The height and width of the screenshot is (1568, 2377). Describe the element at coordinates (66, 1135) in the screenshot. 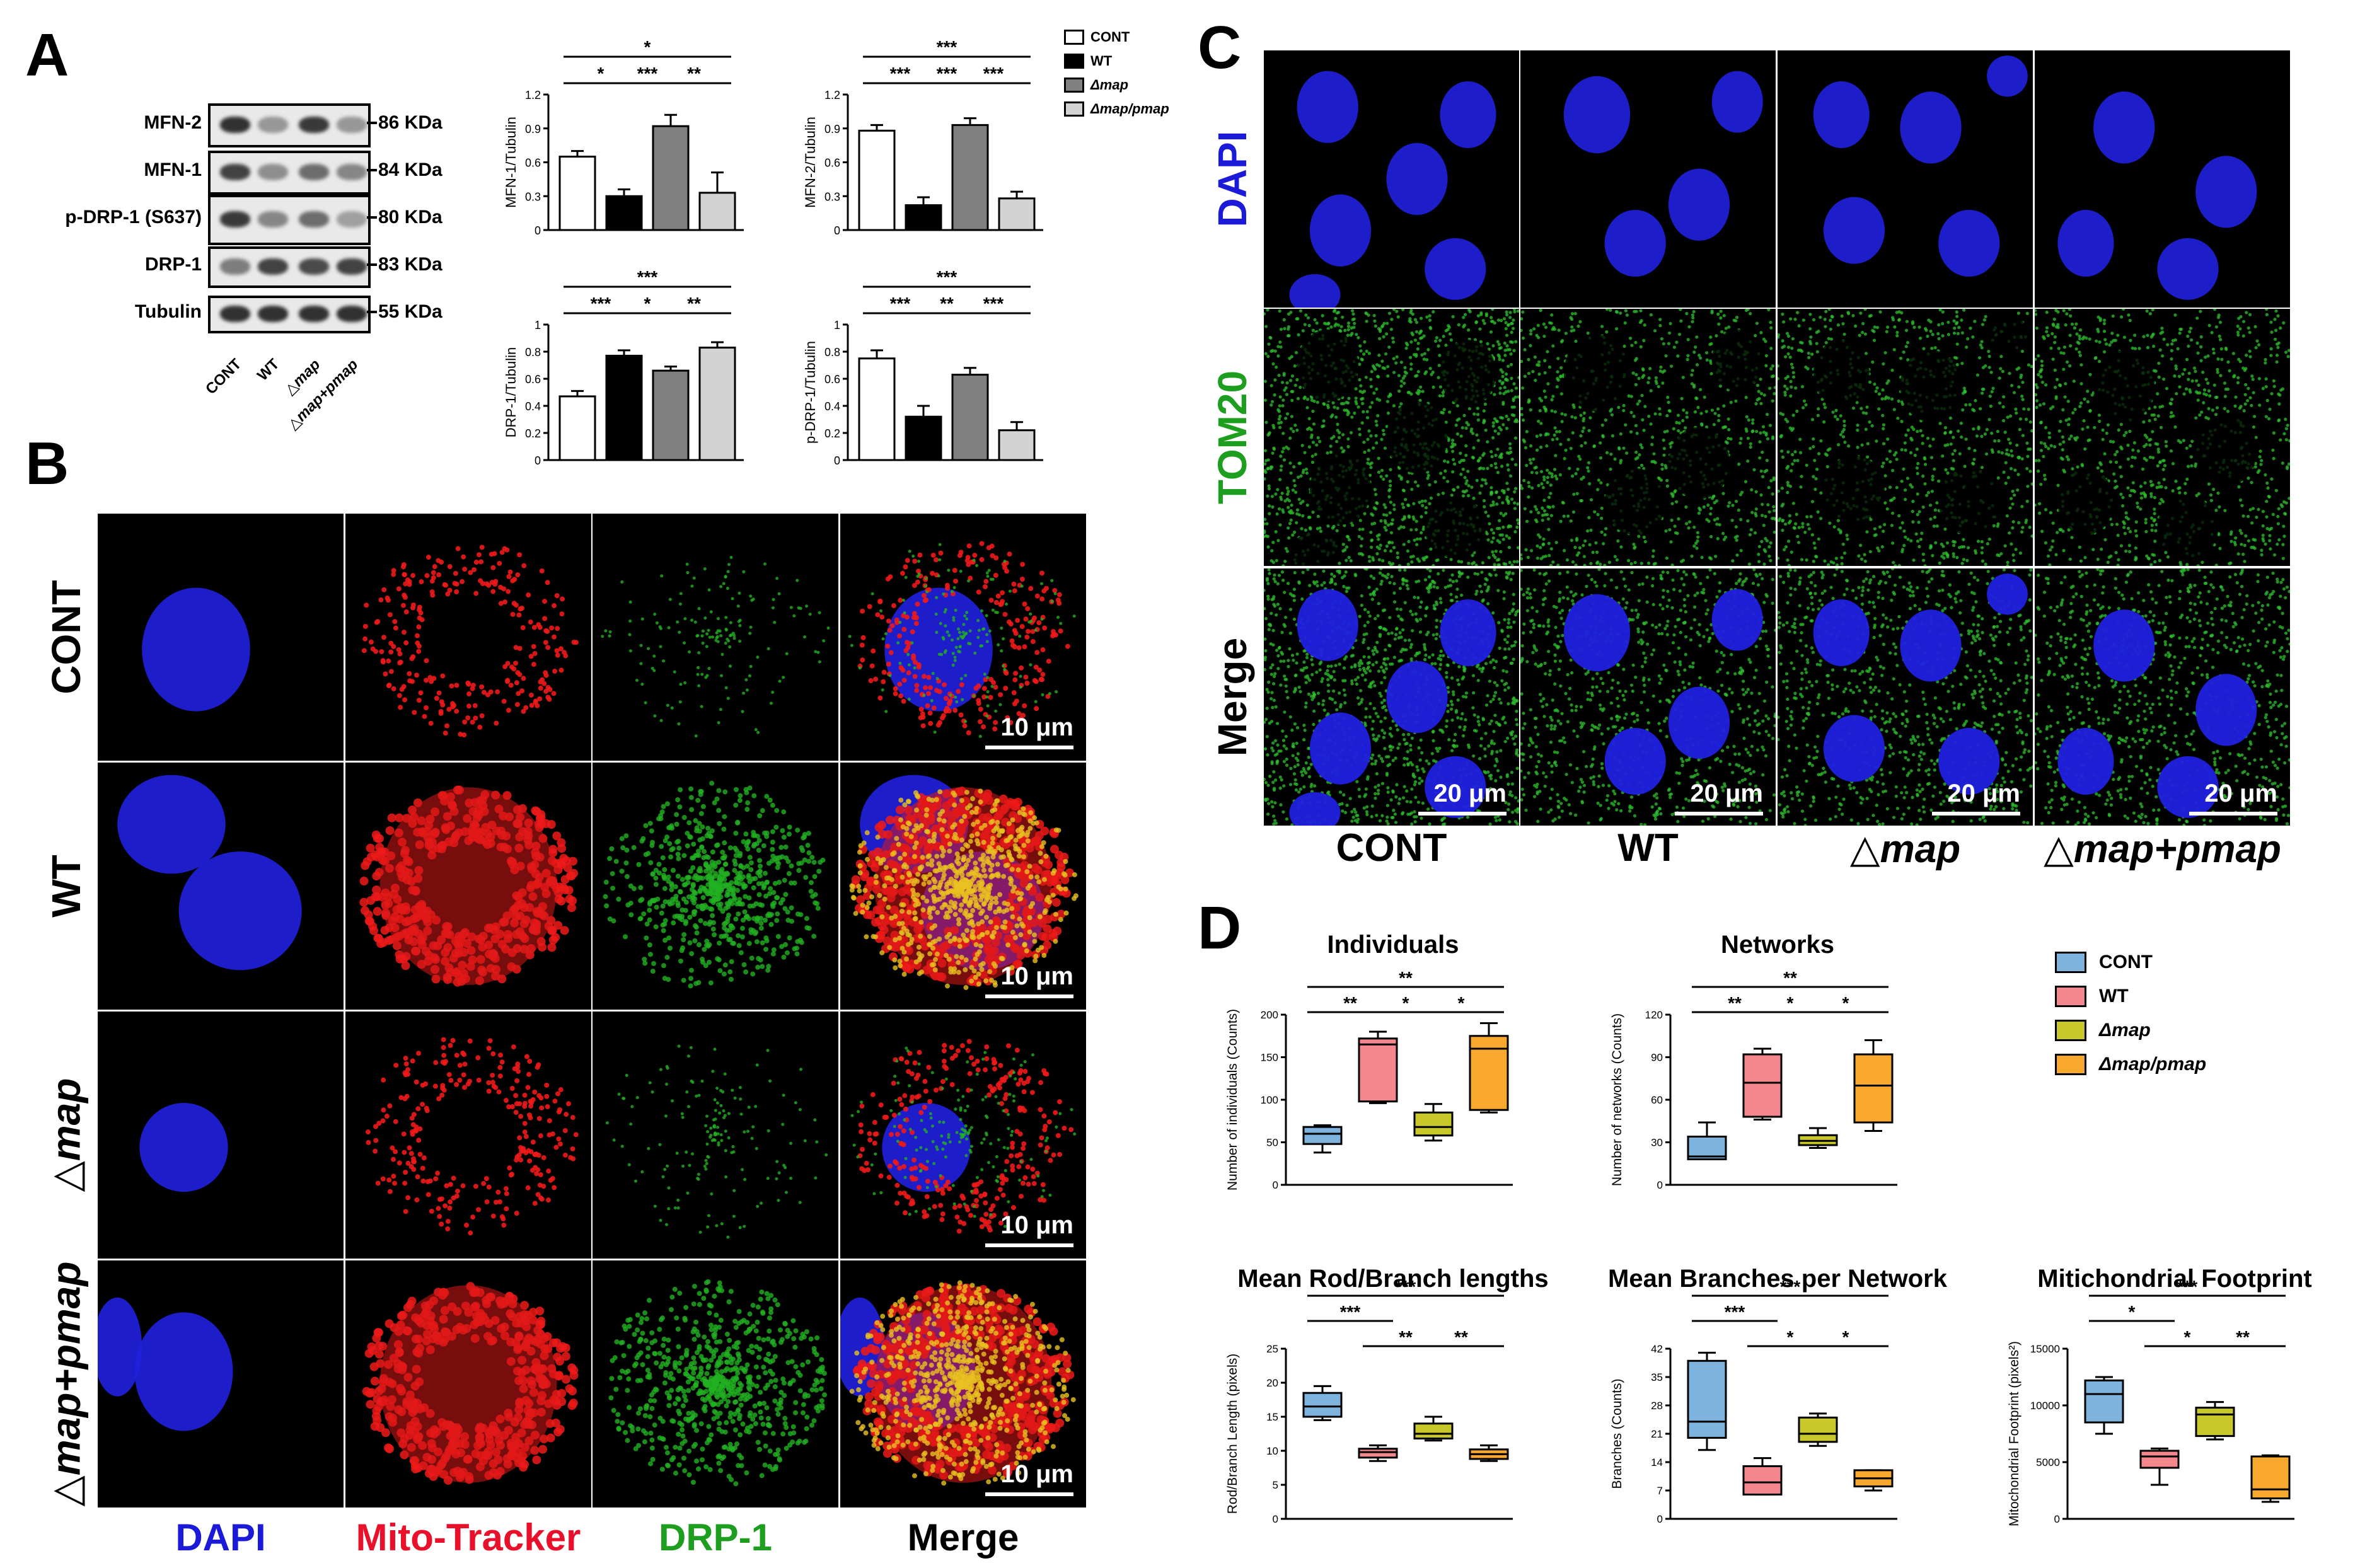

I see `row-label: △map` at that location.